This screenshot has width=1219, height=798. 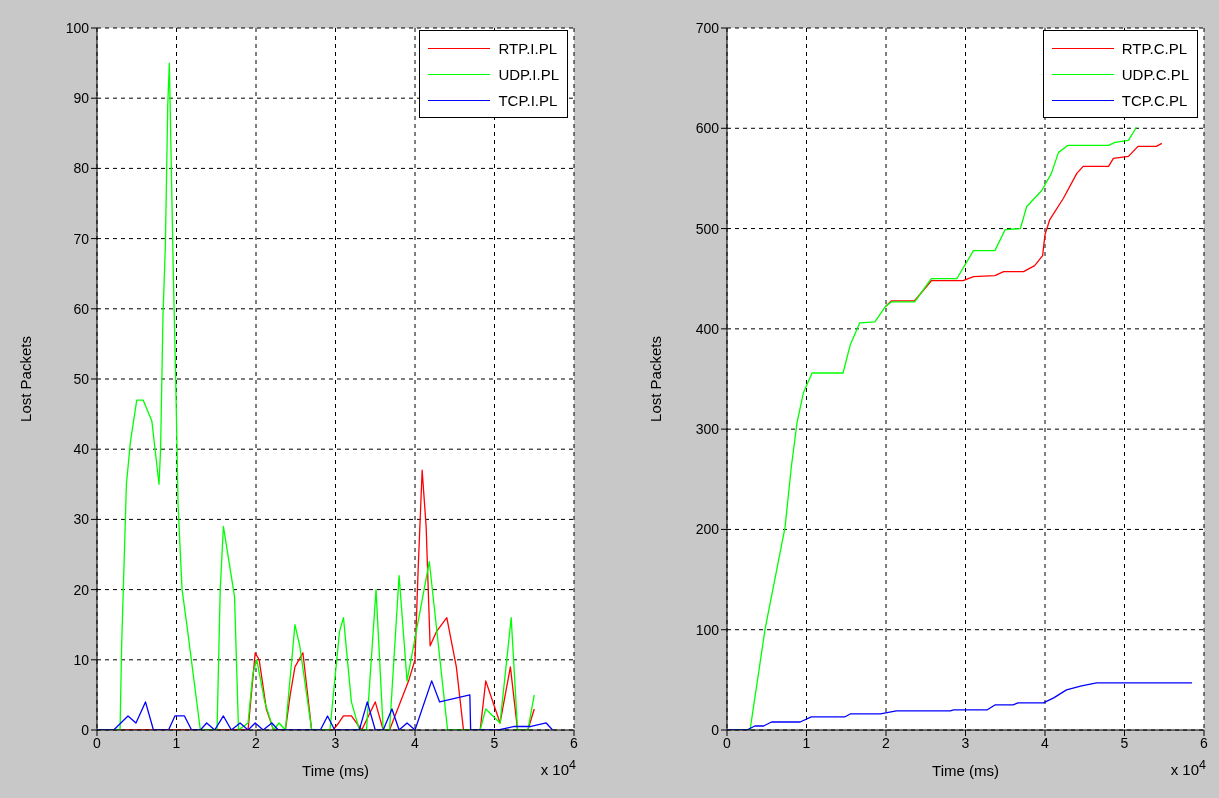 What do you see at coordinates (707, 128) in the screenshot?
I see `y-tick-label: 600` at bounding box center [707, 128].